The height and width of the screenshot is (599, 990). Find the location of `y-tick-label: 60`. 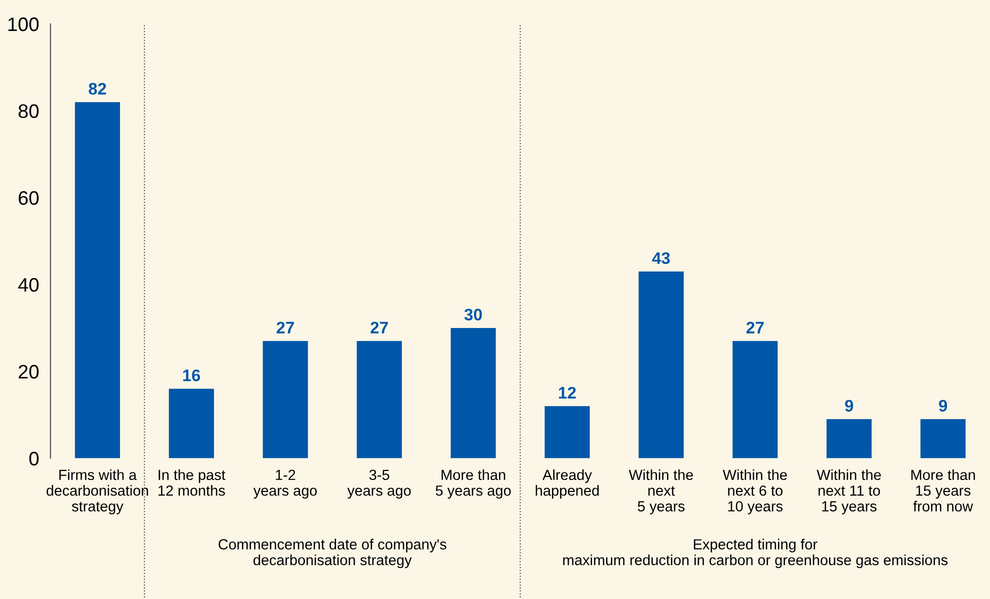

y-tick-label: 60 is located at coordinates (28, 198).